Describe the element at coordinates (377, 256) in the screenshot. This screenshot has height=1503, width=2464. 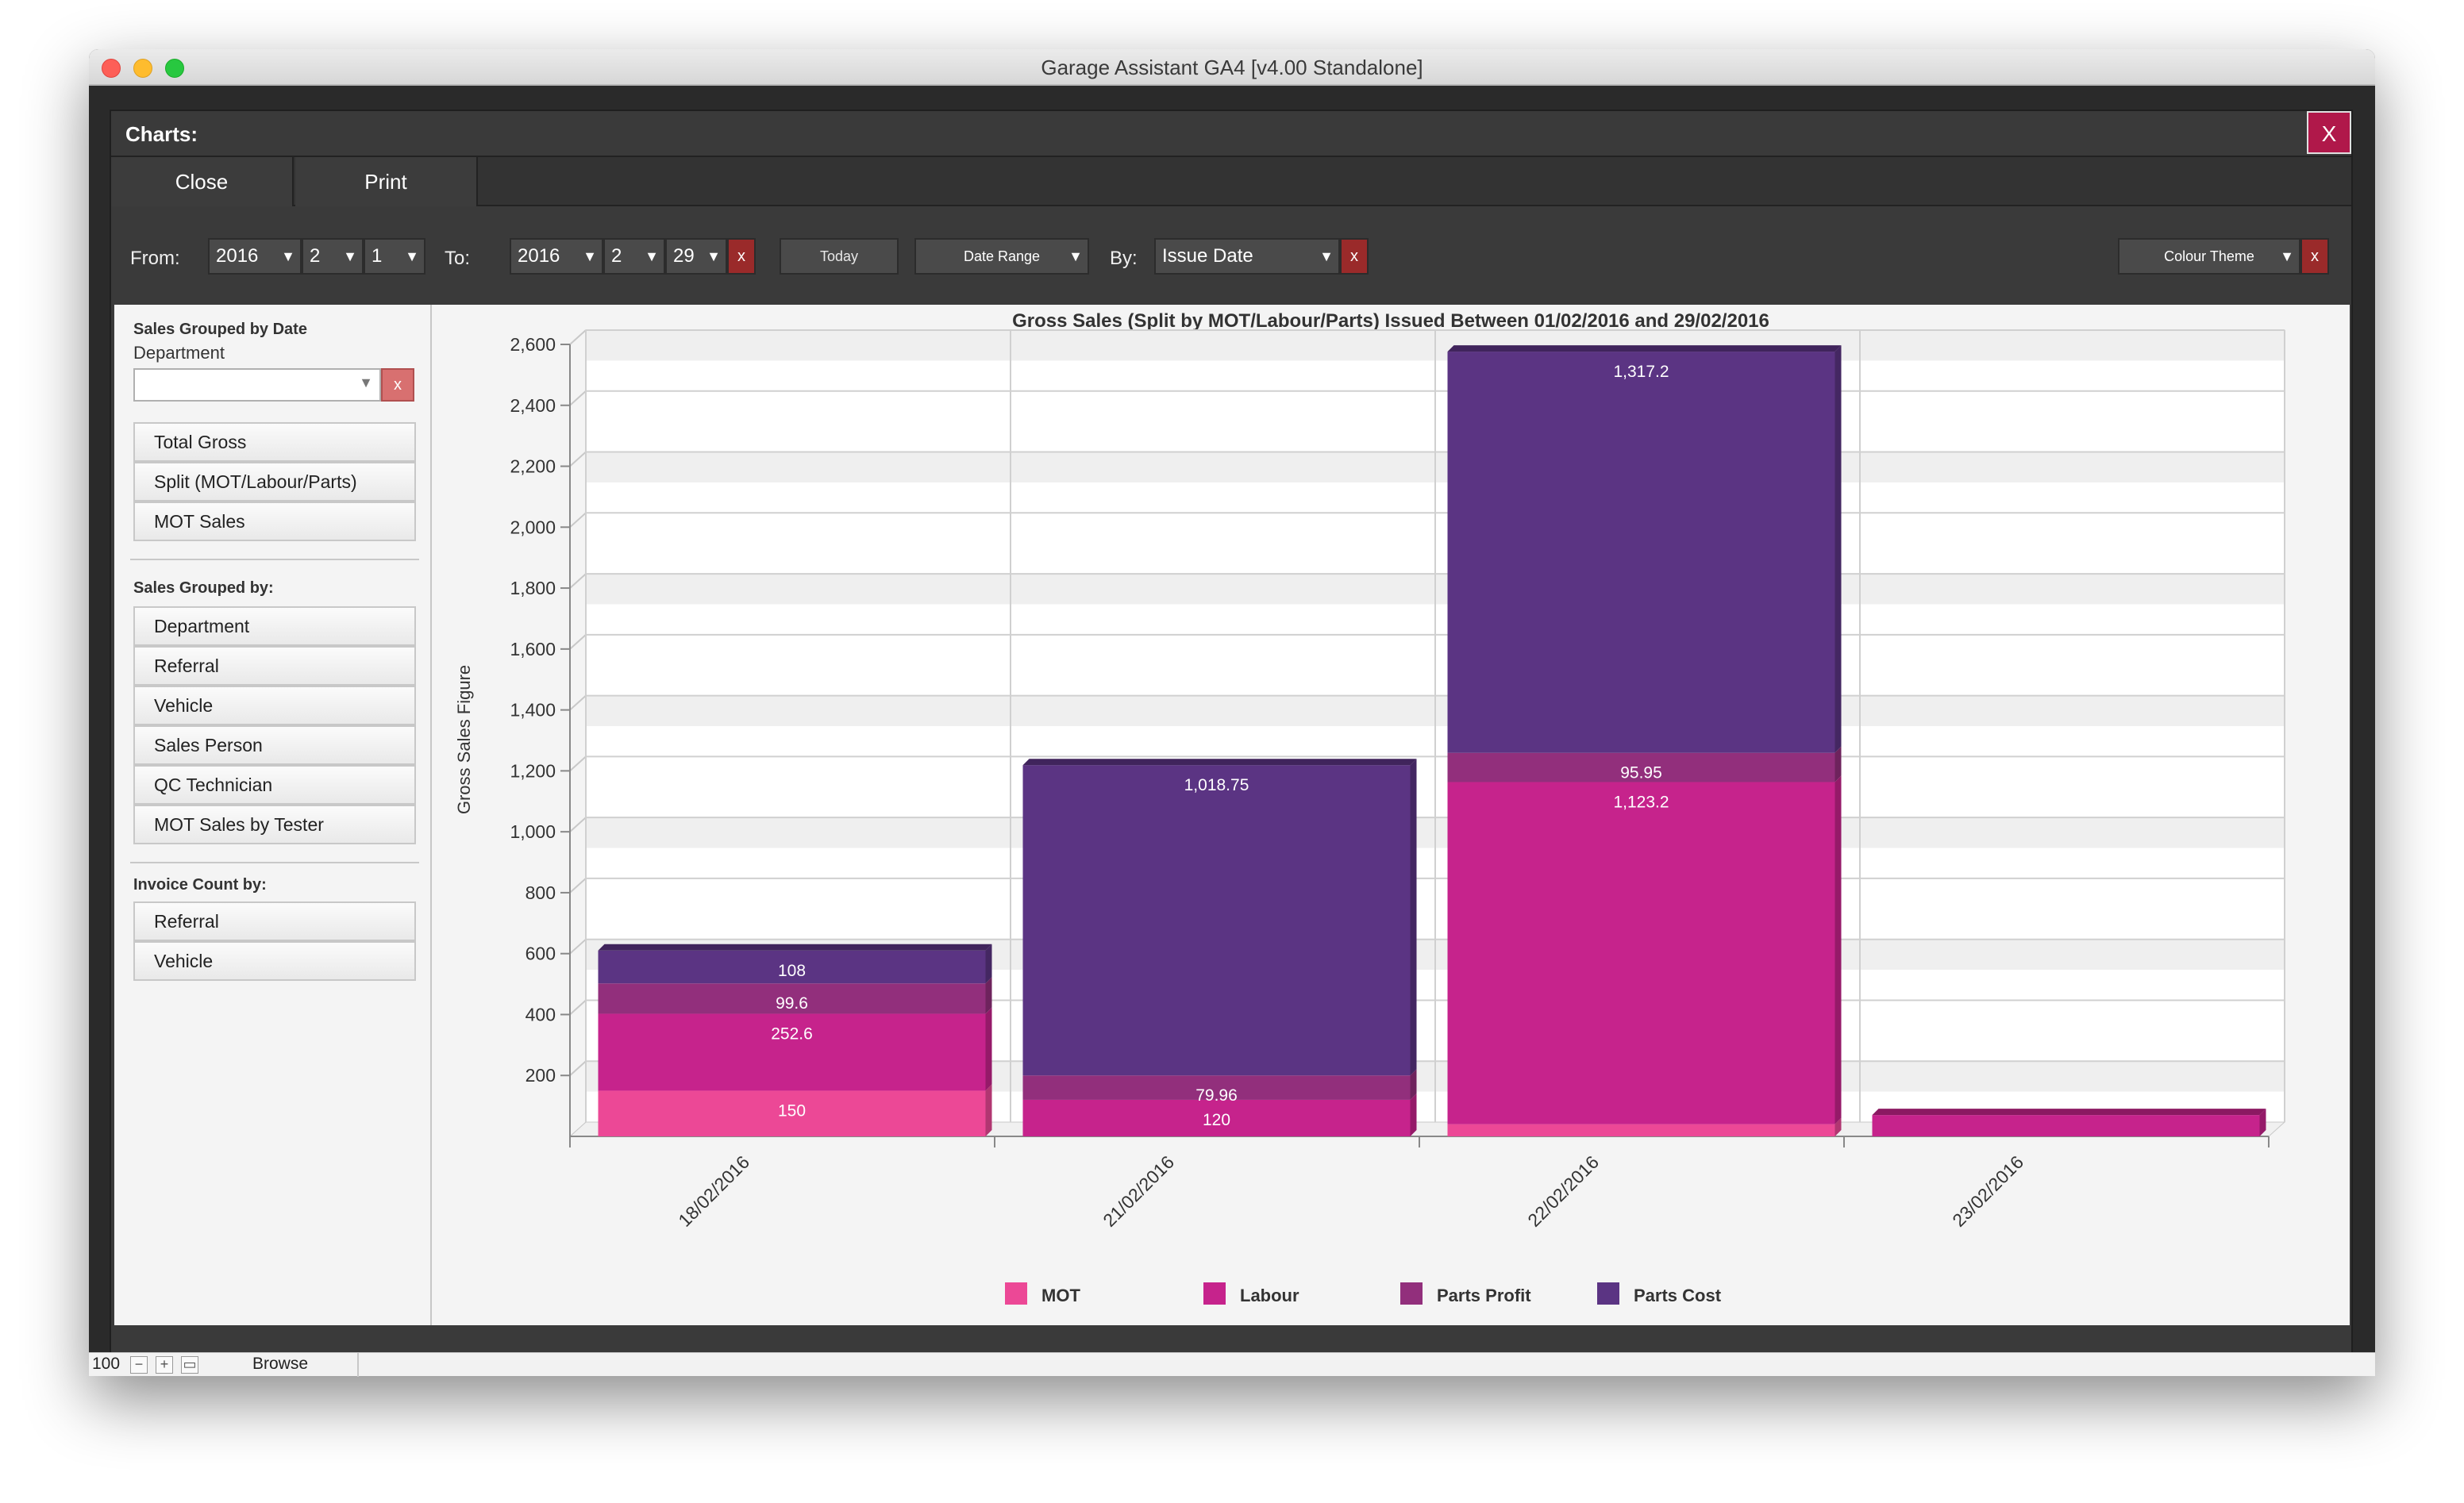
I see `from-day-value: 1` at that location.